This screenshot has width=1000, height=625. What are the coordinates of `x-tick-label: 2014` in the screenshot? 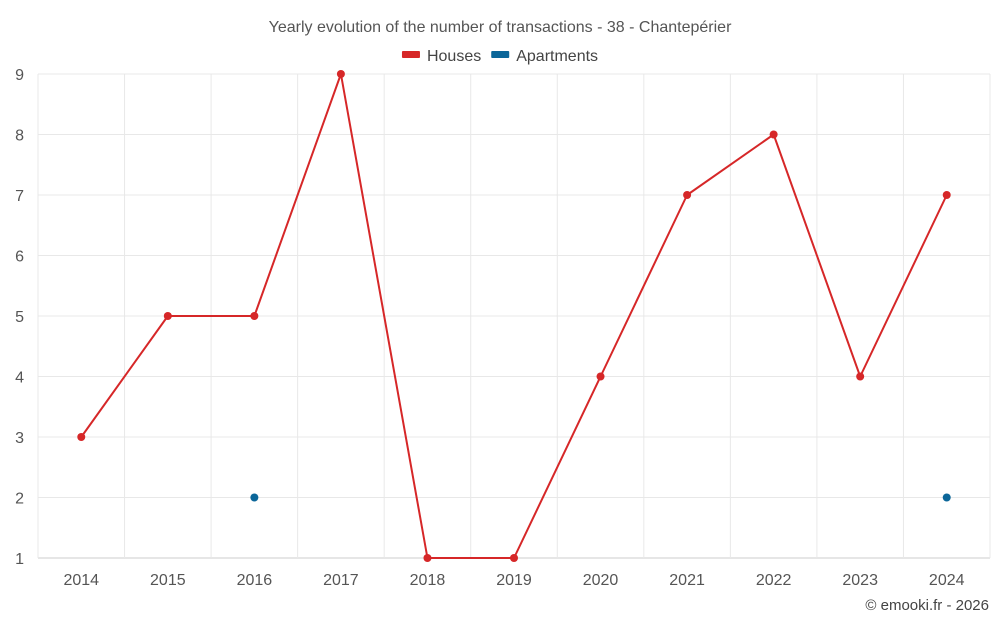 It's located at (81, 580).